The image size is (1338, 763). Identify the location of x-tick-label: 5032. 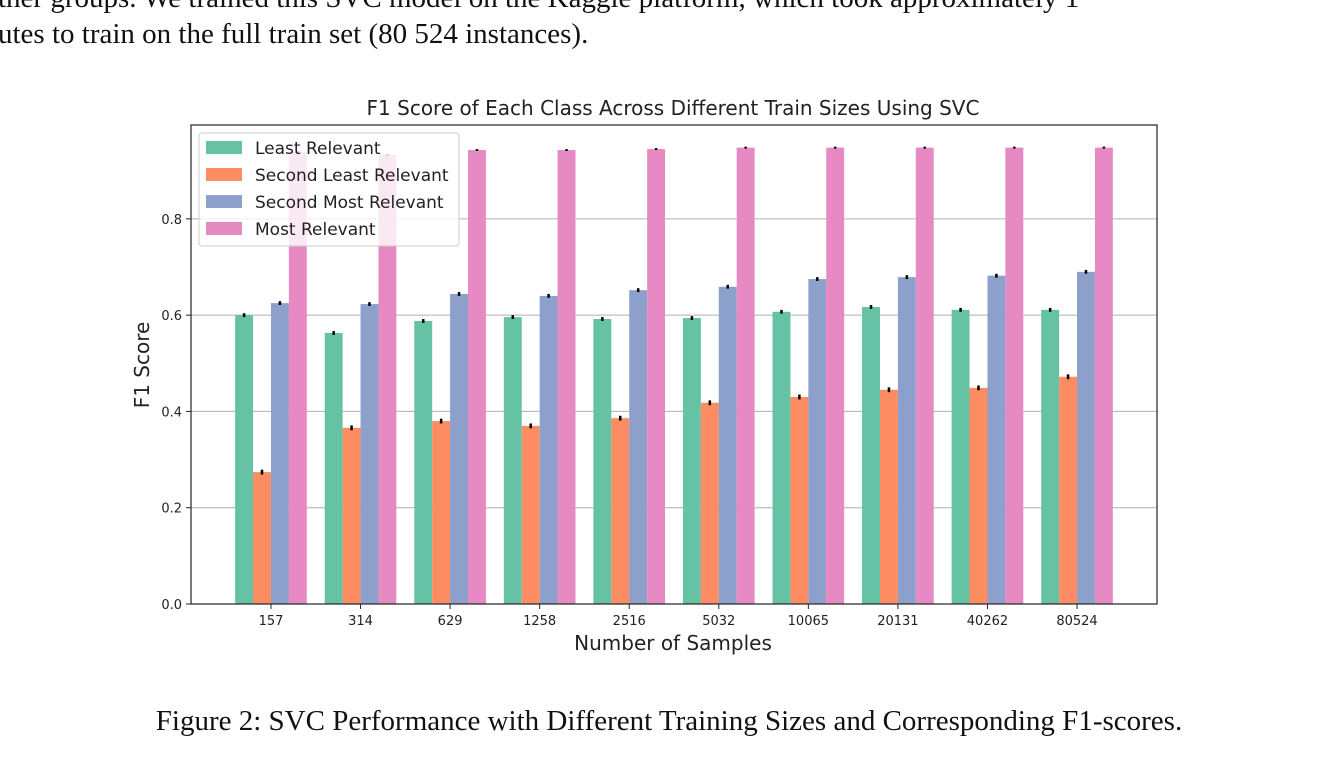
(718, 621).